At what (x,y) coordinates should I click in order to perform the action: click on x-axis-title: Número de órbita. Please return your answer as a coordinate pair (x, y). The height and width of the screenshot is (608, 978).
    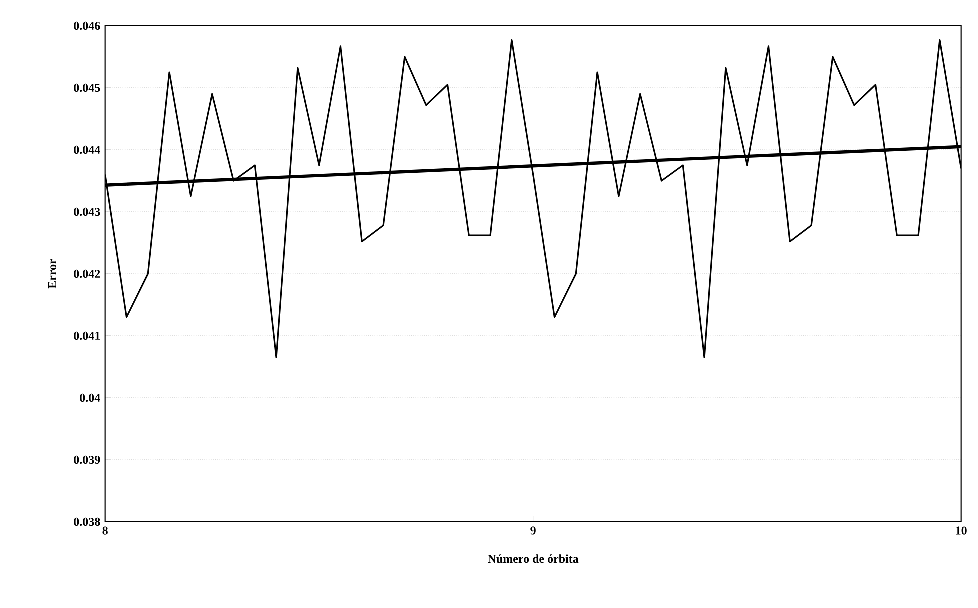
    Looking at the image, I should click on (533, 559).